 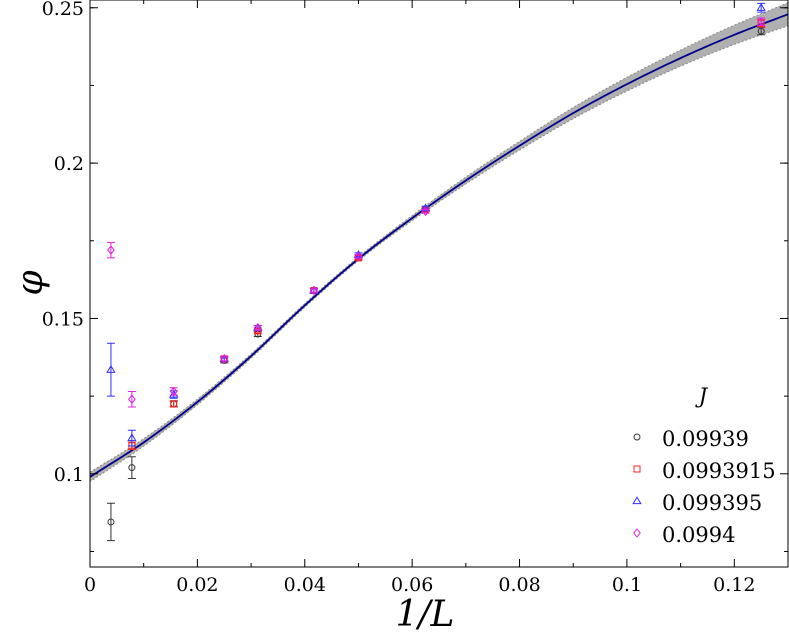 I want to click on x-tick-label: 0.06, so click(x=412, y=585).